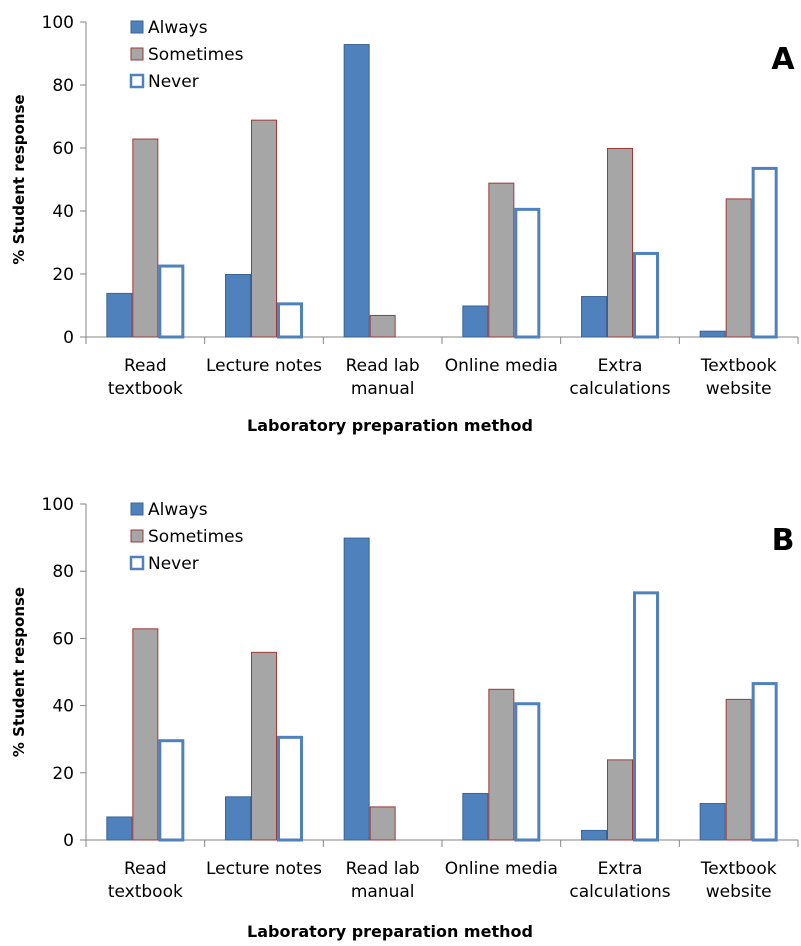  What do you see at coordinates (783, 59) in the screenshot?
I see `panel-label: A` at bounding box center [783, 59].